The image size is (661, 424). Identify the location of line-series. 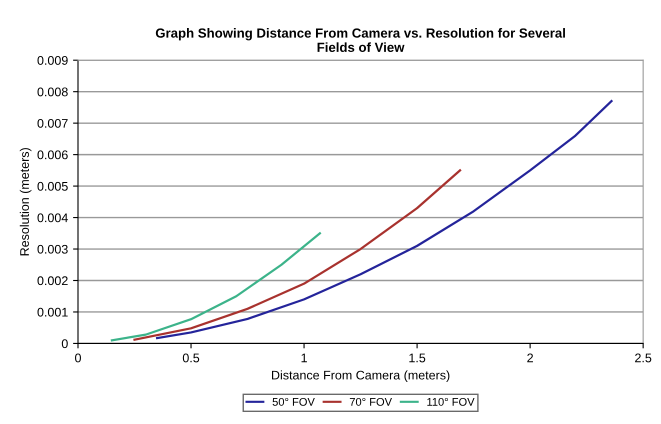
(215, 287).